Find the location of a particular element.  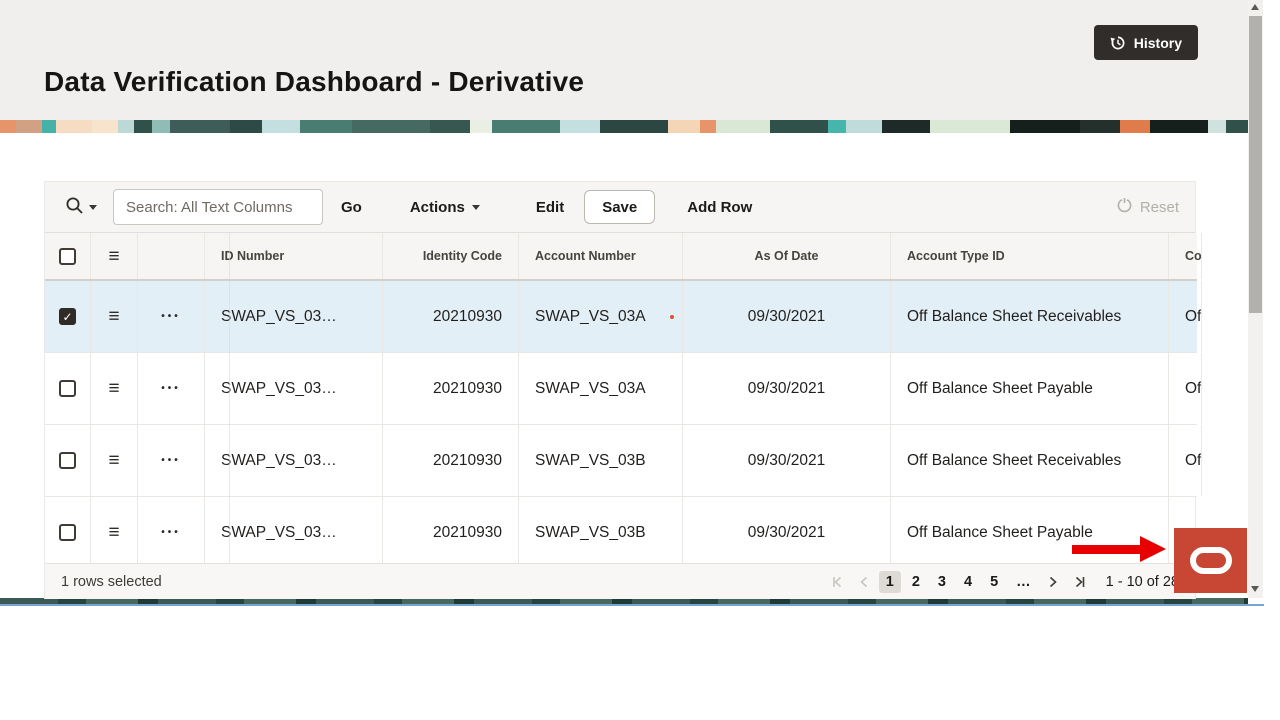

annotation-arrow-icon is located at coordinates (1119, 549).